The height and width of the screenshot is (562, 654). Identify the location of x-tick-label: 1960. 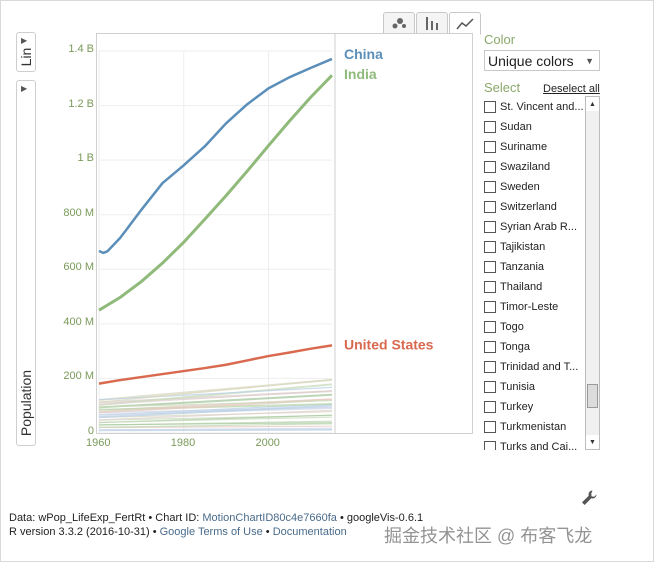
(98, 443).